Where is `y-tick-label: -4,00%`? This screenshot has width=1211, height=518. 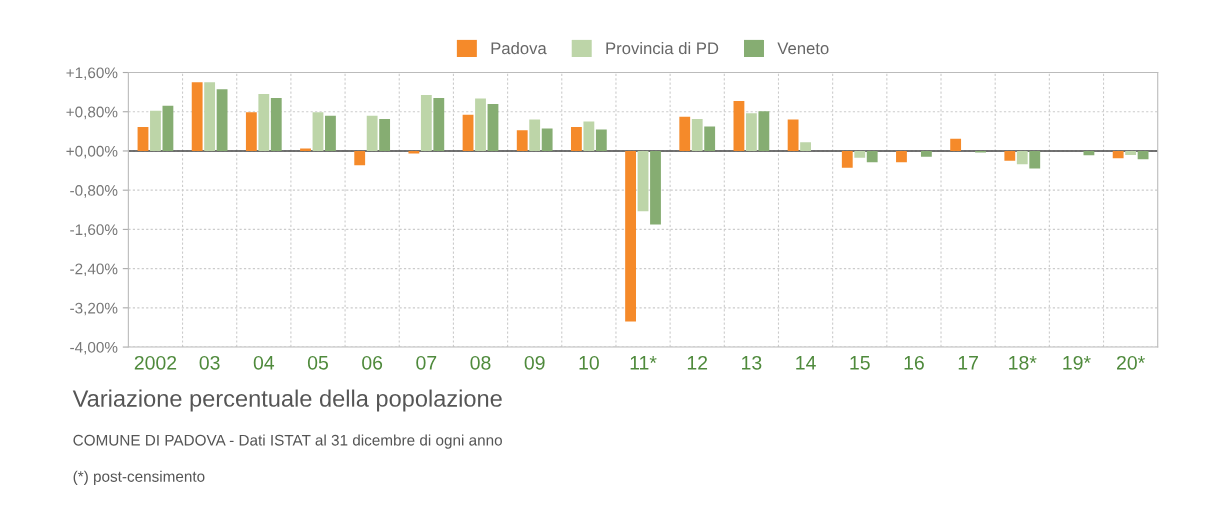 y-tick-label: -4,00% is located at coordinates (94, 348).